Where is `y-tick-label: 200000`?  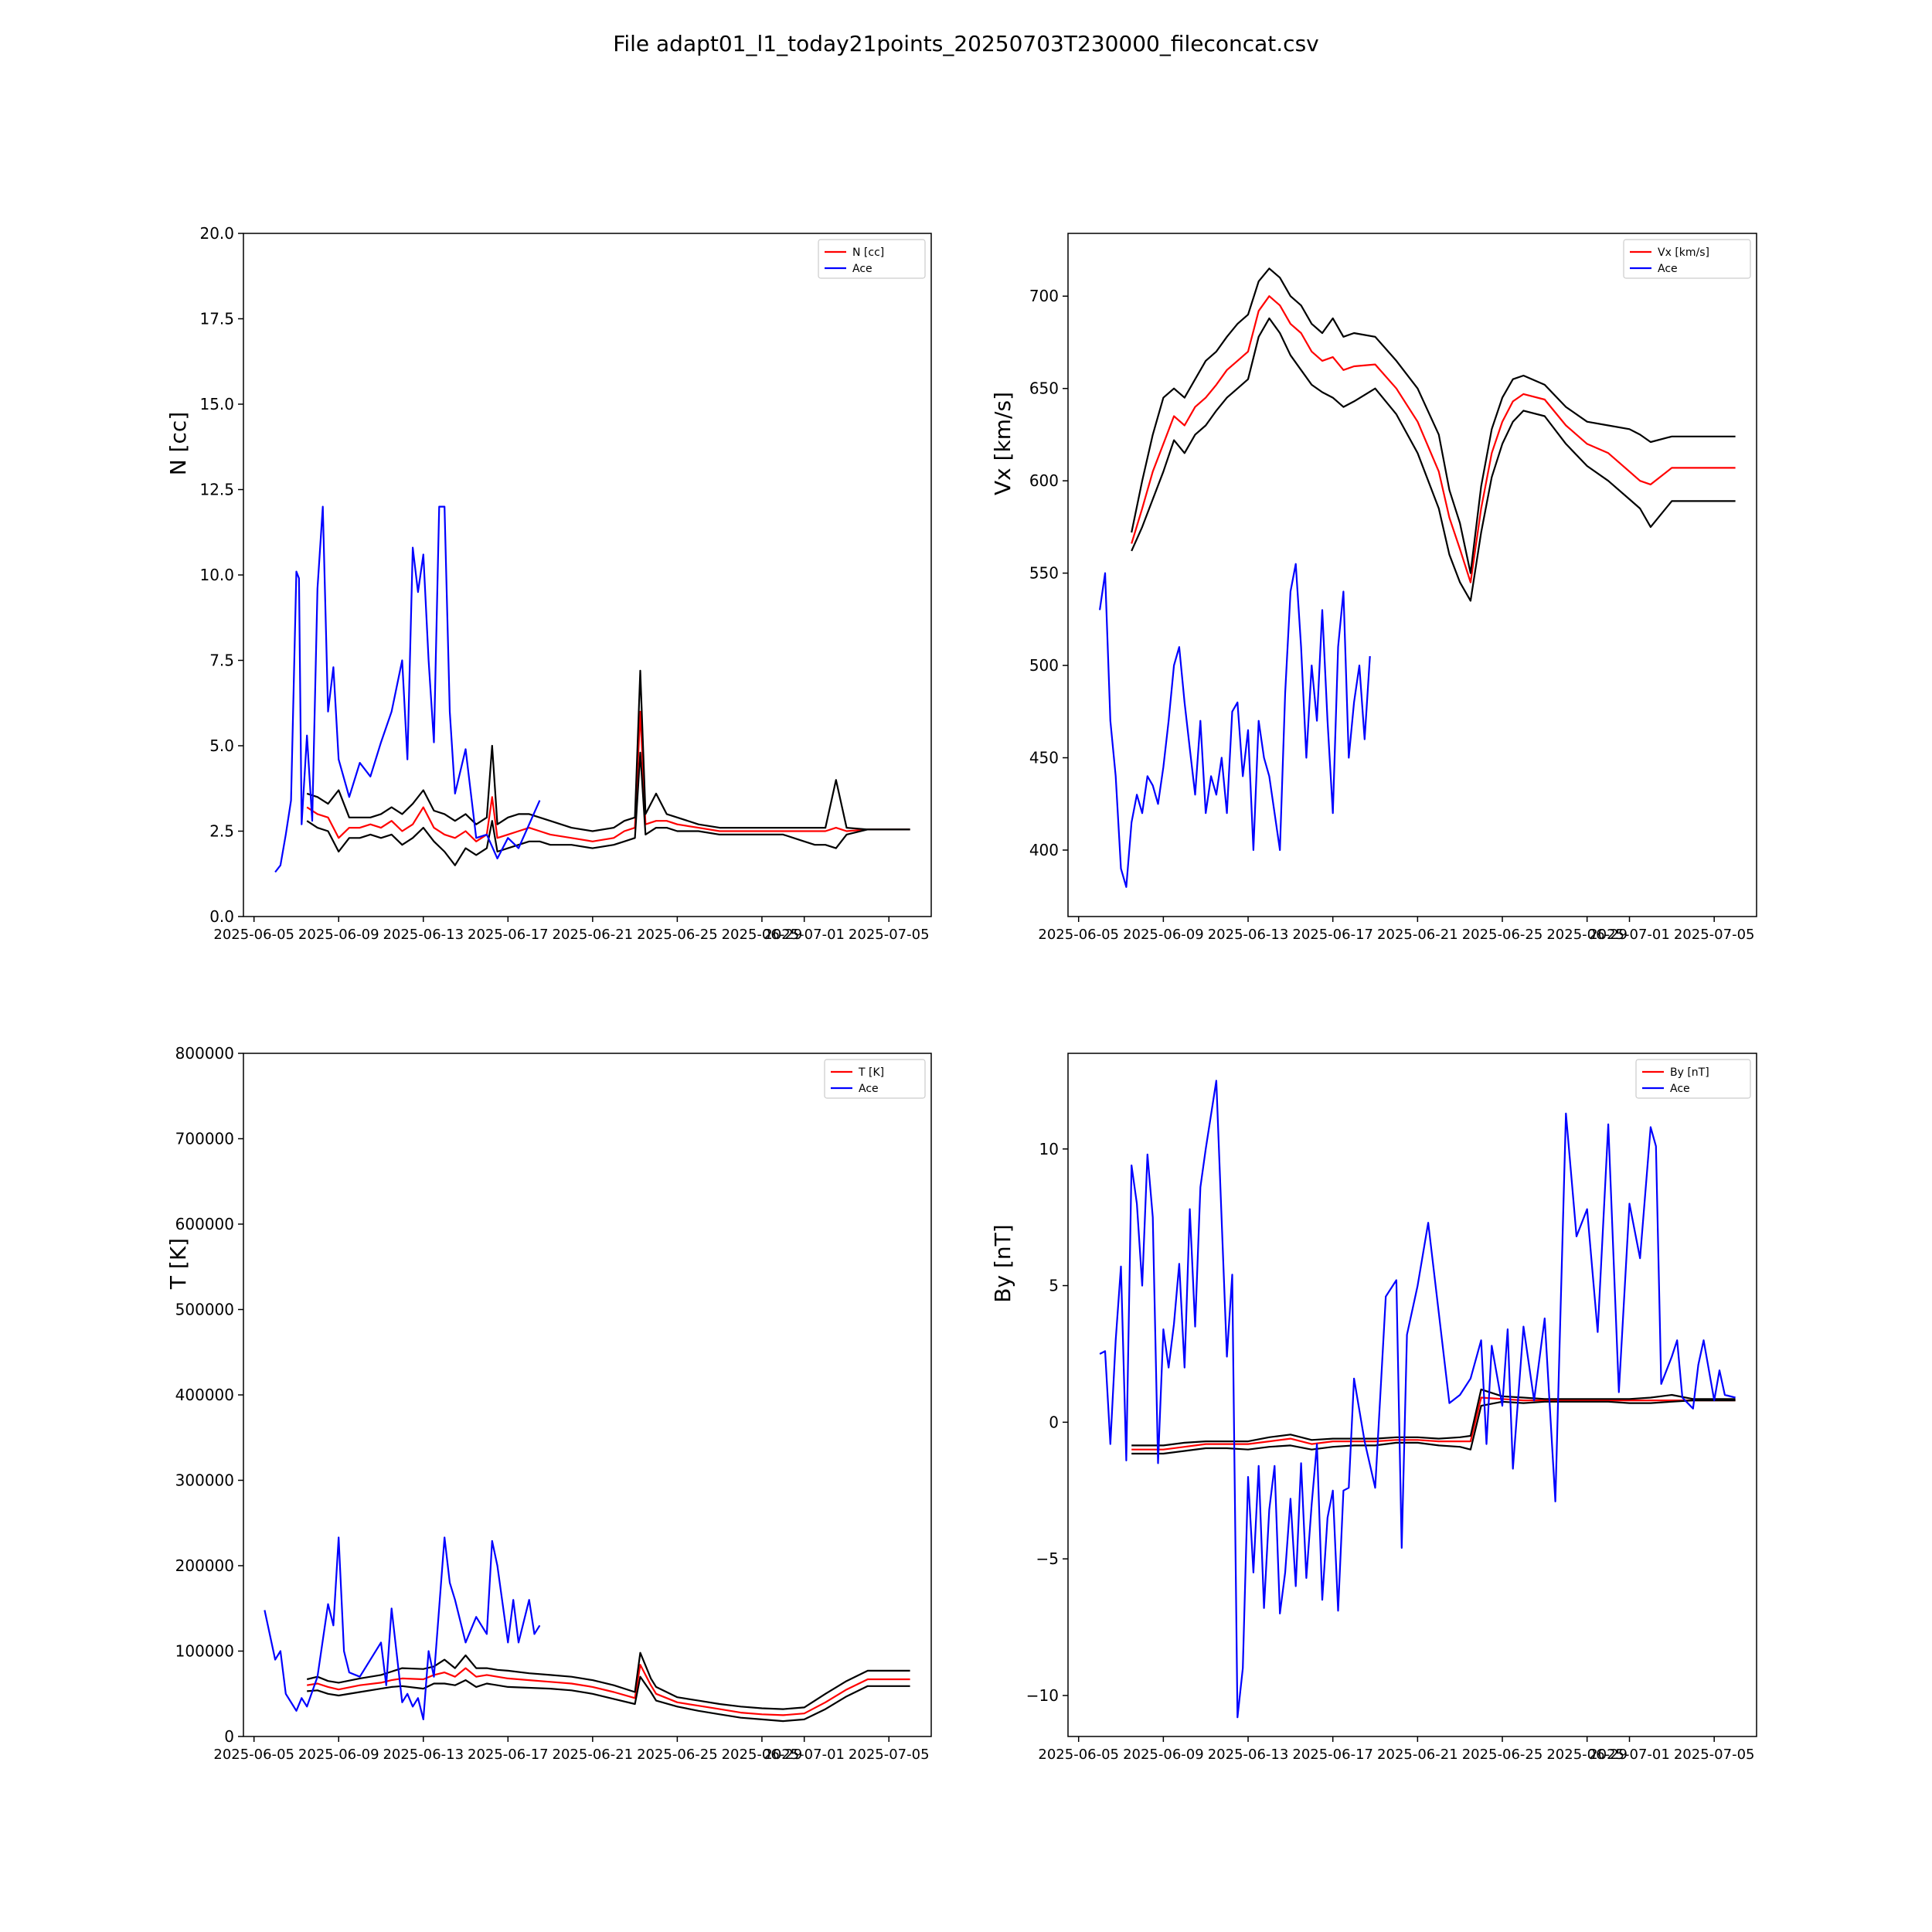
y-tick-label: 200000 is located at coordinates (205, 1566).